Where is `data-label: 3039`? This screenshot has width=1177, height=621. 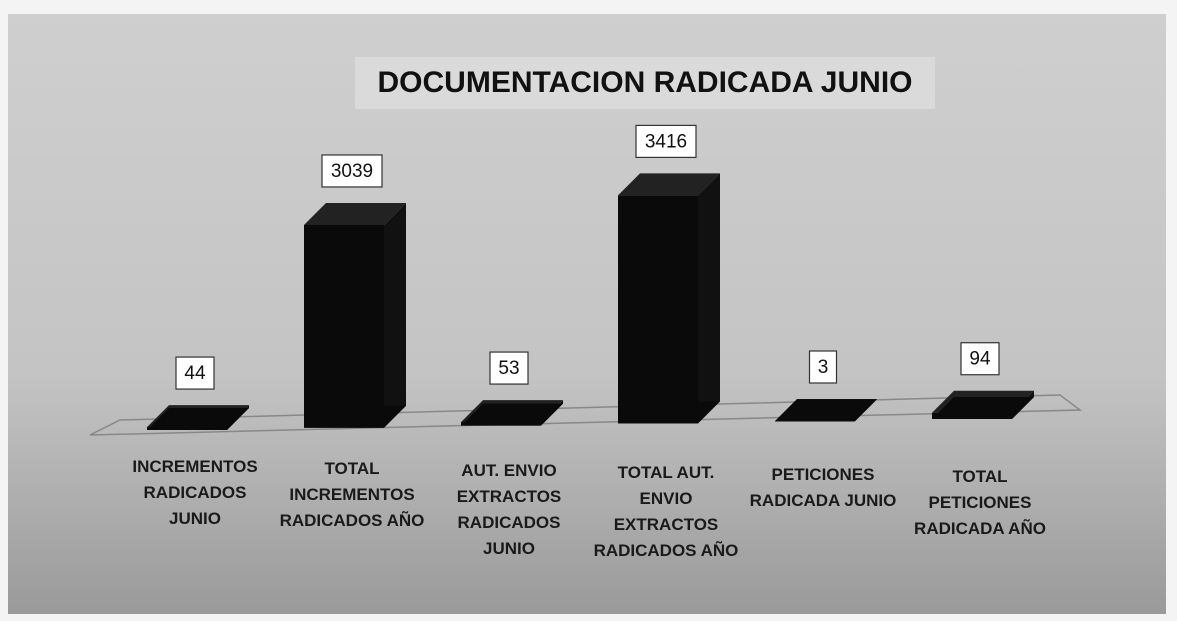 data-label: 3039 is located at coordinates (352, 171).